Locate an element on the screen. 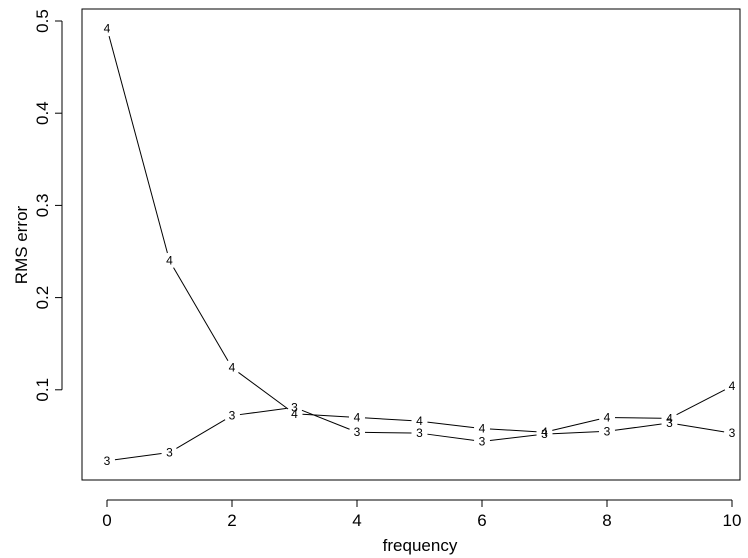 The height and width of the screenshot is (558, 748). y-tick-label: 0.1 is located at coordinates (42, 390).